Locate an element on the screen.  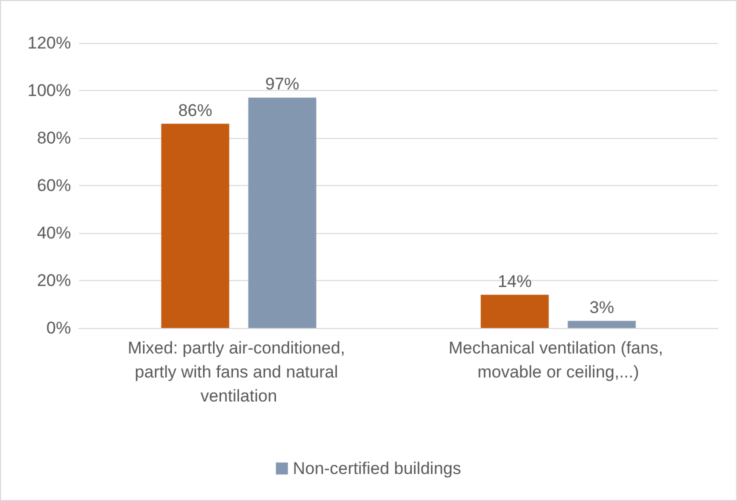
y-tick-label: 60% is located at coordinates (53, 185).